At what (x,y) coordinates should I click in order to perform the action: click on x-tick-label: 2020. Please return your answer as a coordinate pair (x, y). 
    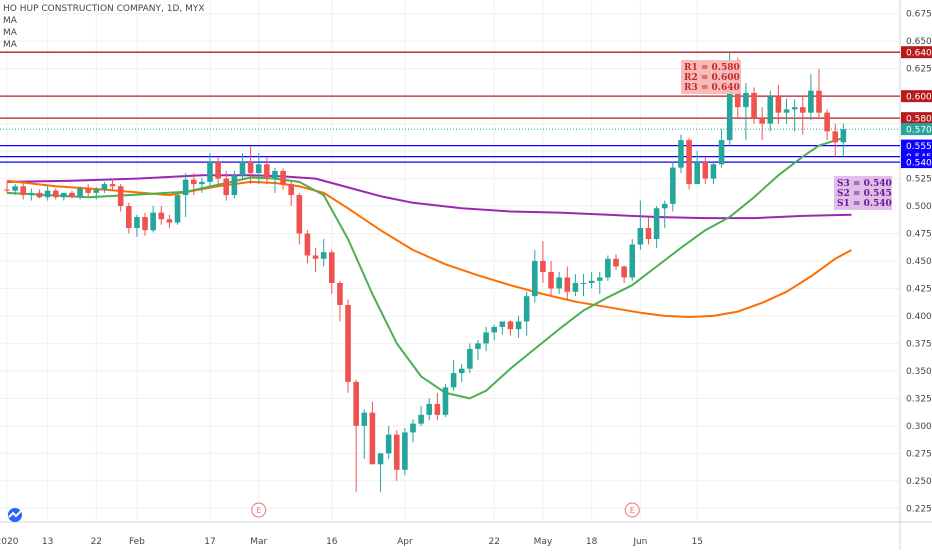
    Looking at the image, I should click on (9, 542).